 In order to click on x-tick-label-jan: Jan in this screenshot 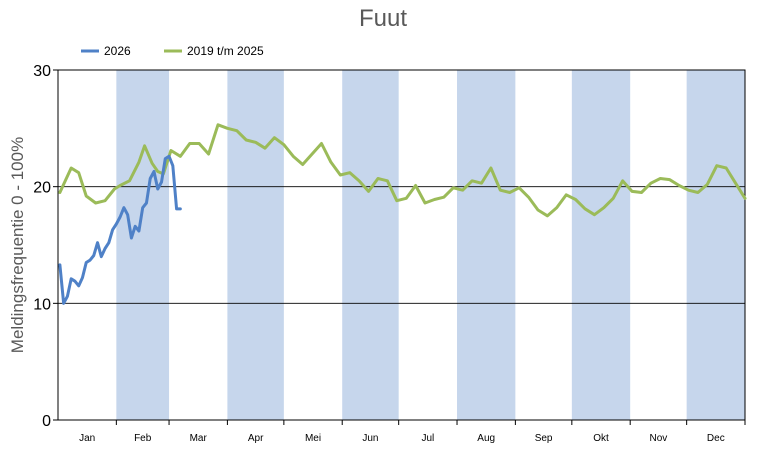, I will do `click(87, 438)`.